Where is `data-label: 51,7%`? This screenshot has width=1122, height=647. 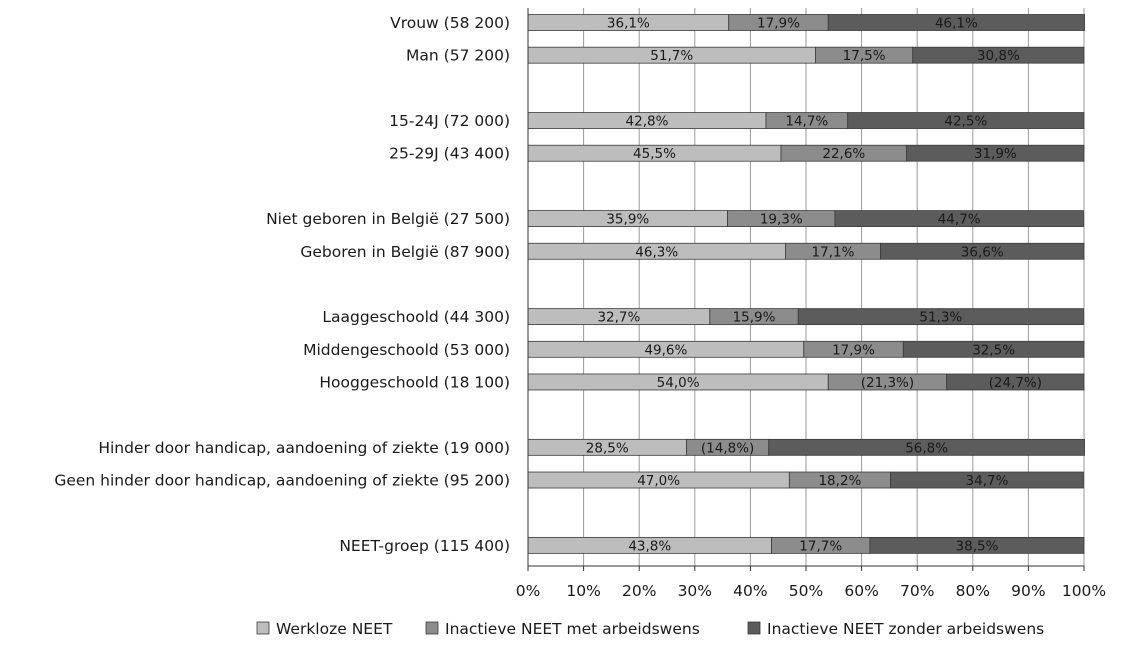
data-label: 51,7% is located at coordinates (671, 56).